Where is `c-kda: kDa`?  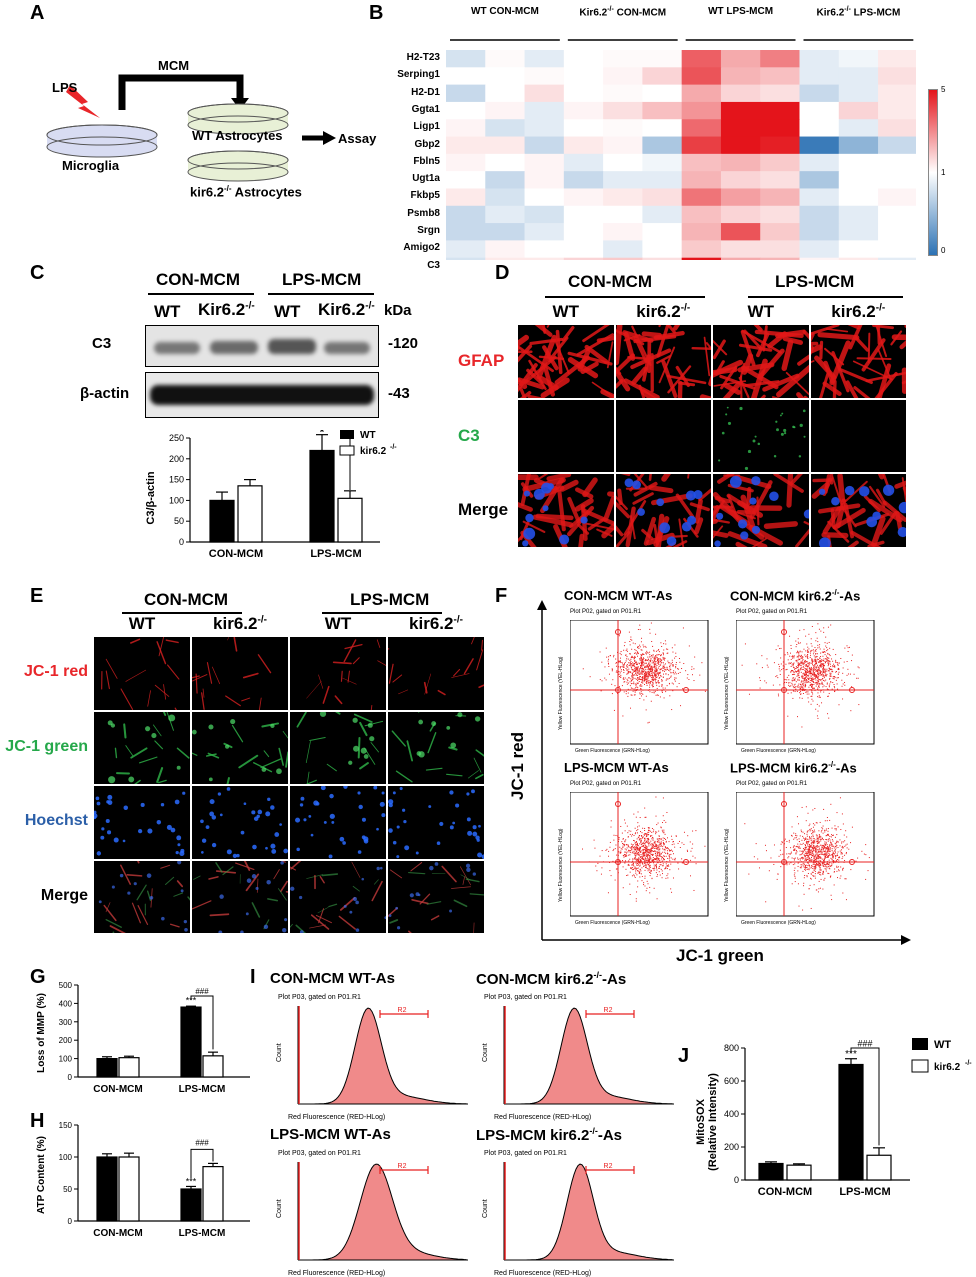 c-kda: kDa is located at coordinates (398, 310).